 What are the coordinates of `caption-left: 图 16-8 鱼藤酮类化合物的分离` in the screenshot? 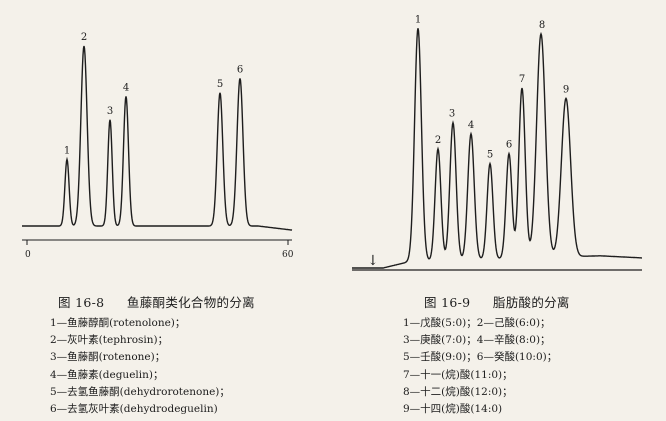 It's located at (156, 301).